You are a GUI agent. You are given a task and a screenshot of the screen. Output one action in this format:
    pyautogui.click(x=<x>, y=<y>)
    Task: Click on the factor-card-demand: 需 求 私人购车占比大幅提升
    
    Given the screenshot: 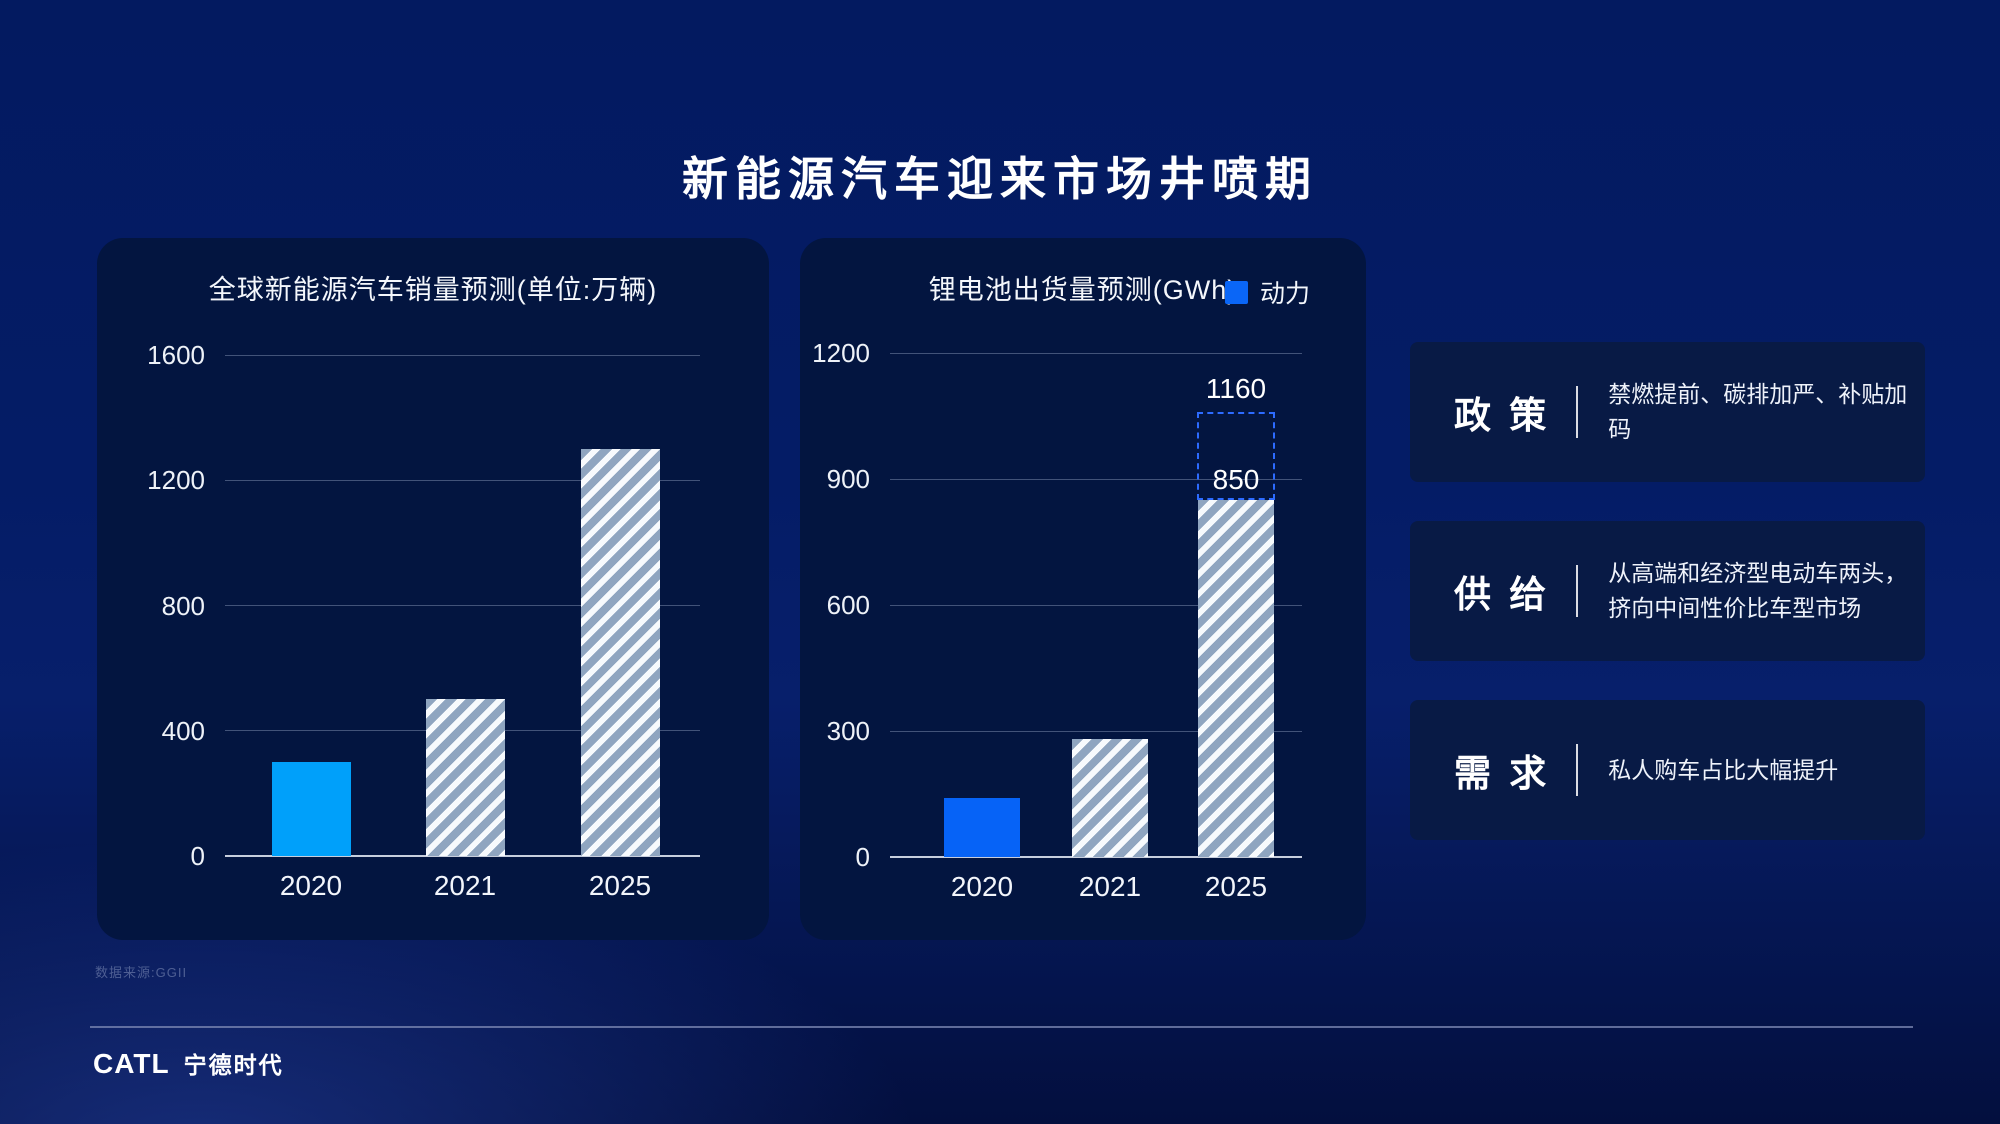 What is the action you would take?
    pyautogui.click(x=1667, y=770)
    